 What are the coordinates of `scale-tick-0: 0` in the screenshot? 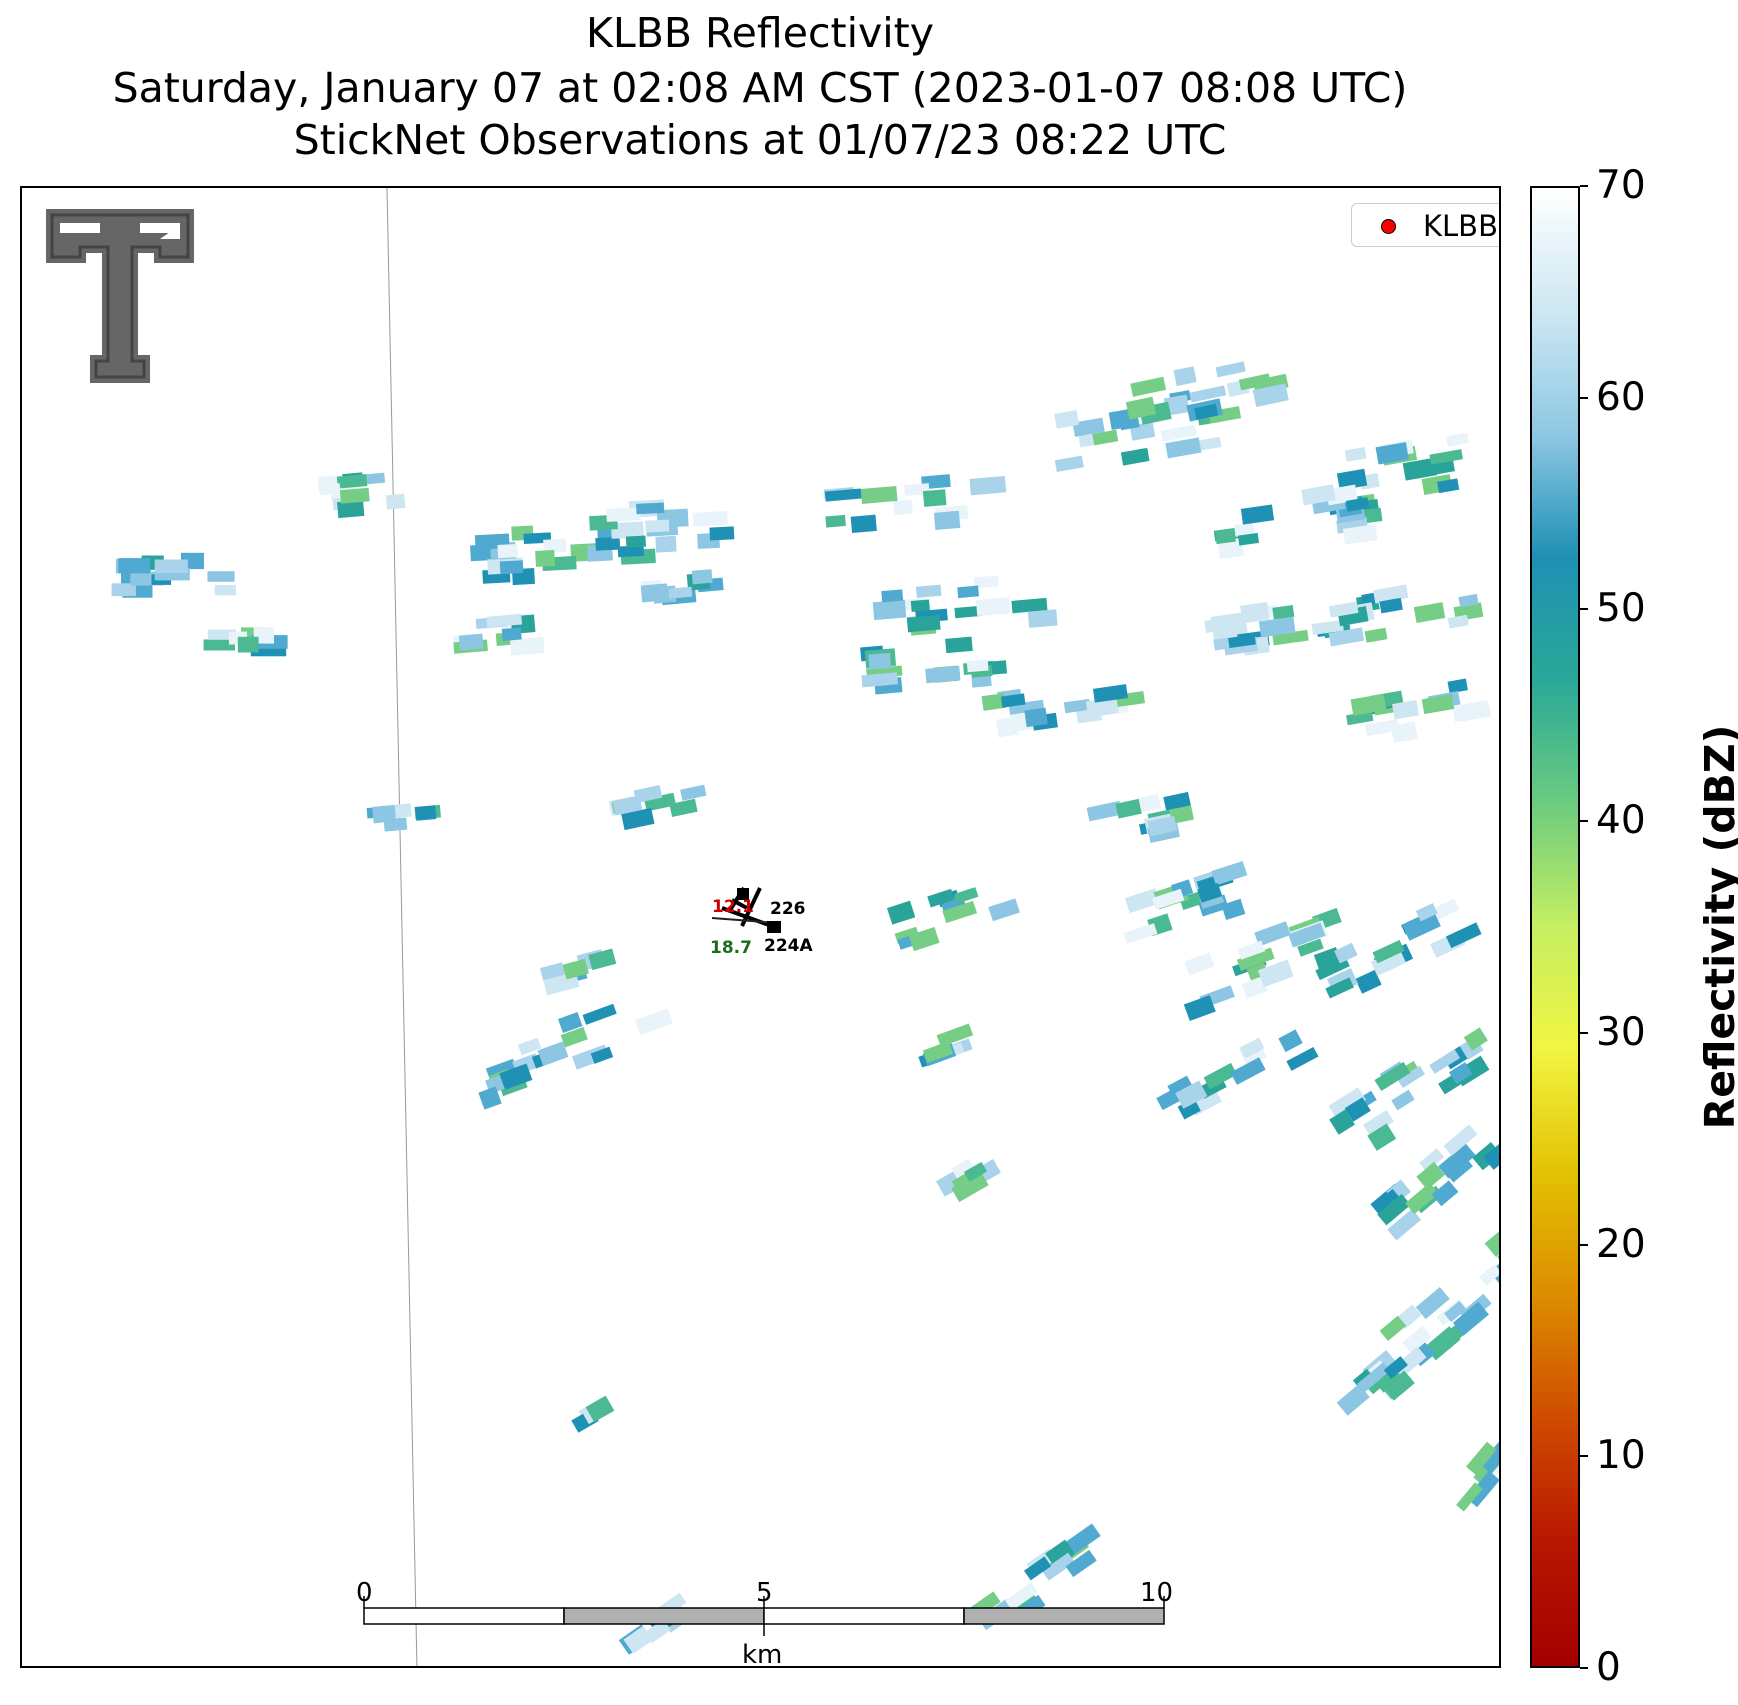 It's located at (364, 1593).